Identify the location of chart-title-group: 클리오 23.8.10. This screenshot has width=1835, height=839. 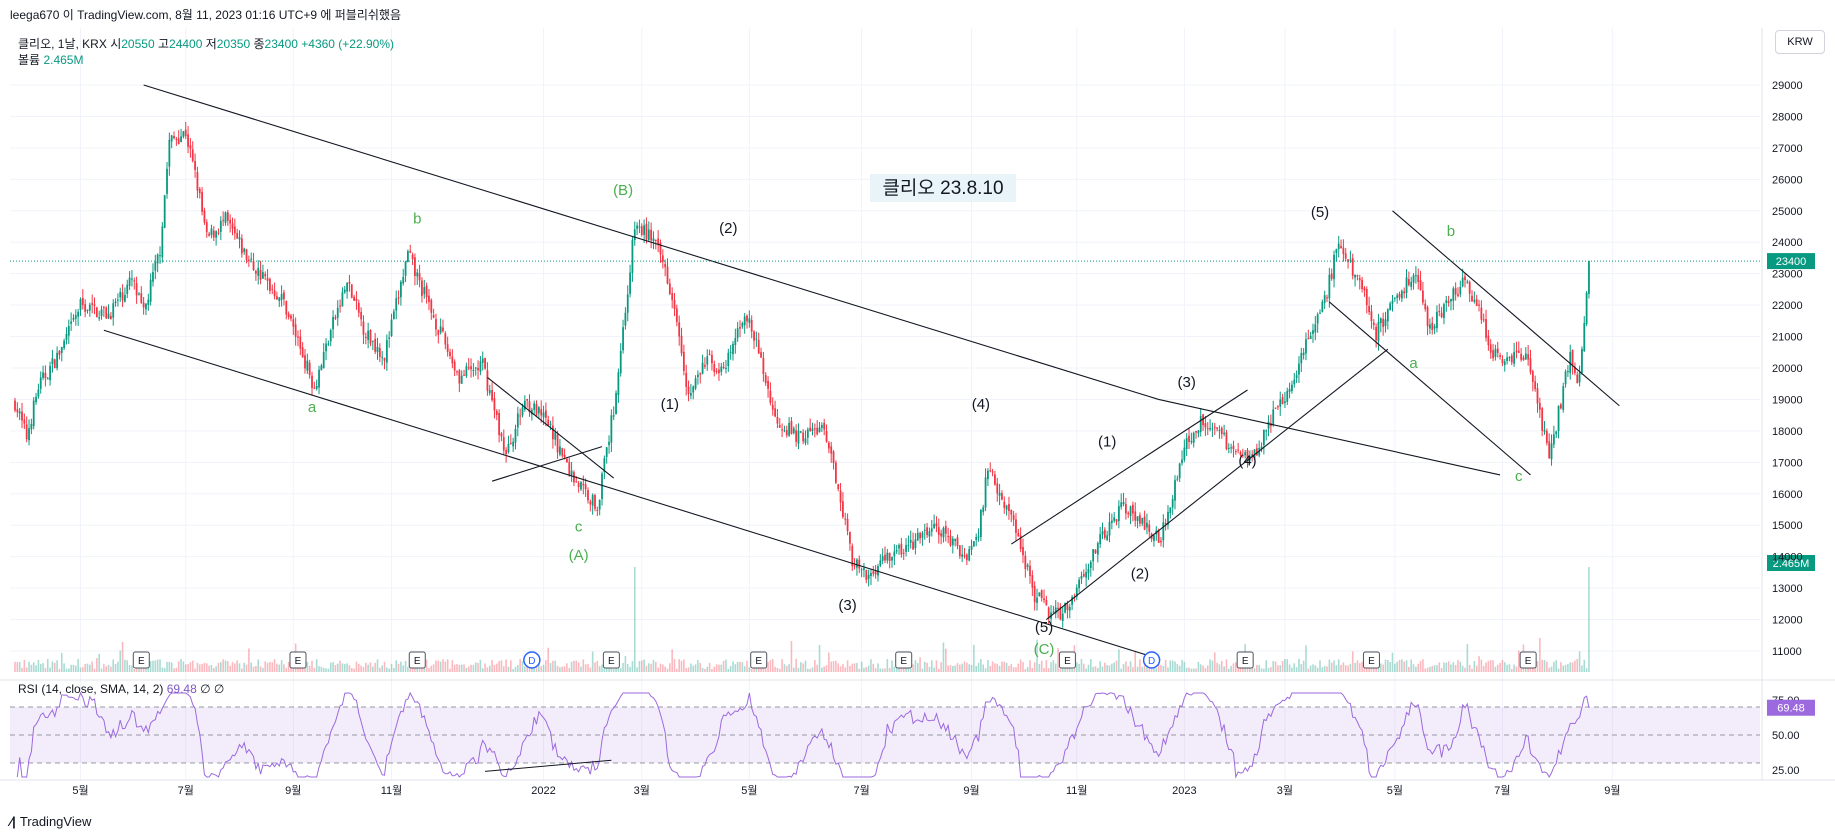
(943, 188).